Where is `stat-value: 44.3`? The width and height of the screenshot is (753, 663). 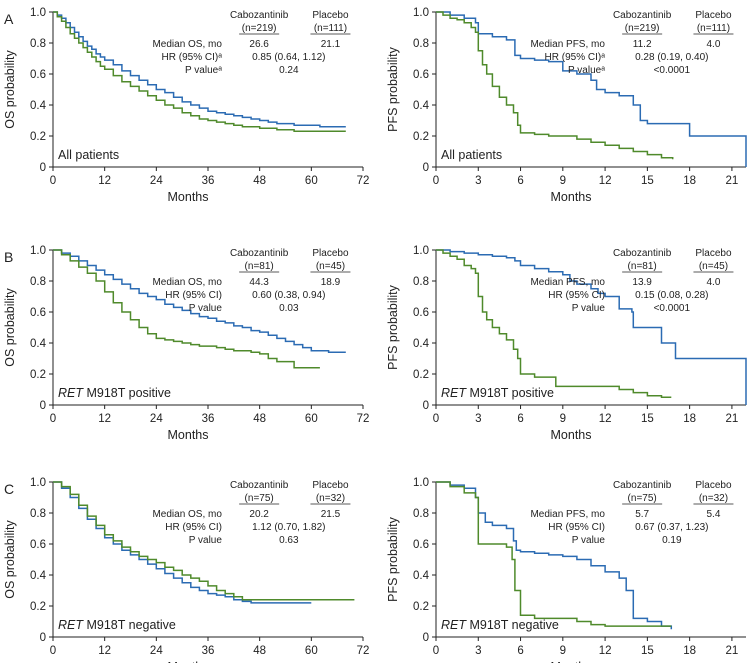
stat-value: 44.3 is located at coordinates (259, 282).